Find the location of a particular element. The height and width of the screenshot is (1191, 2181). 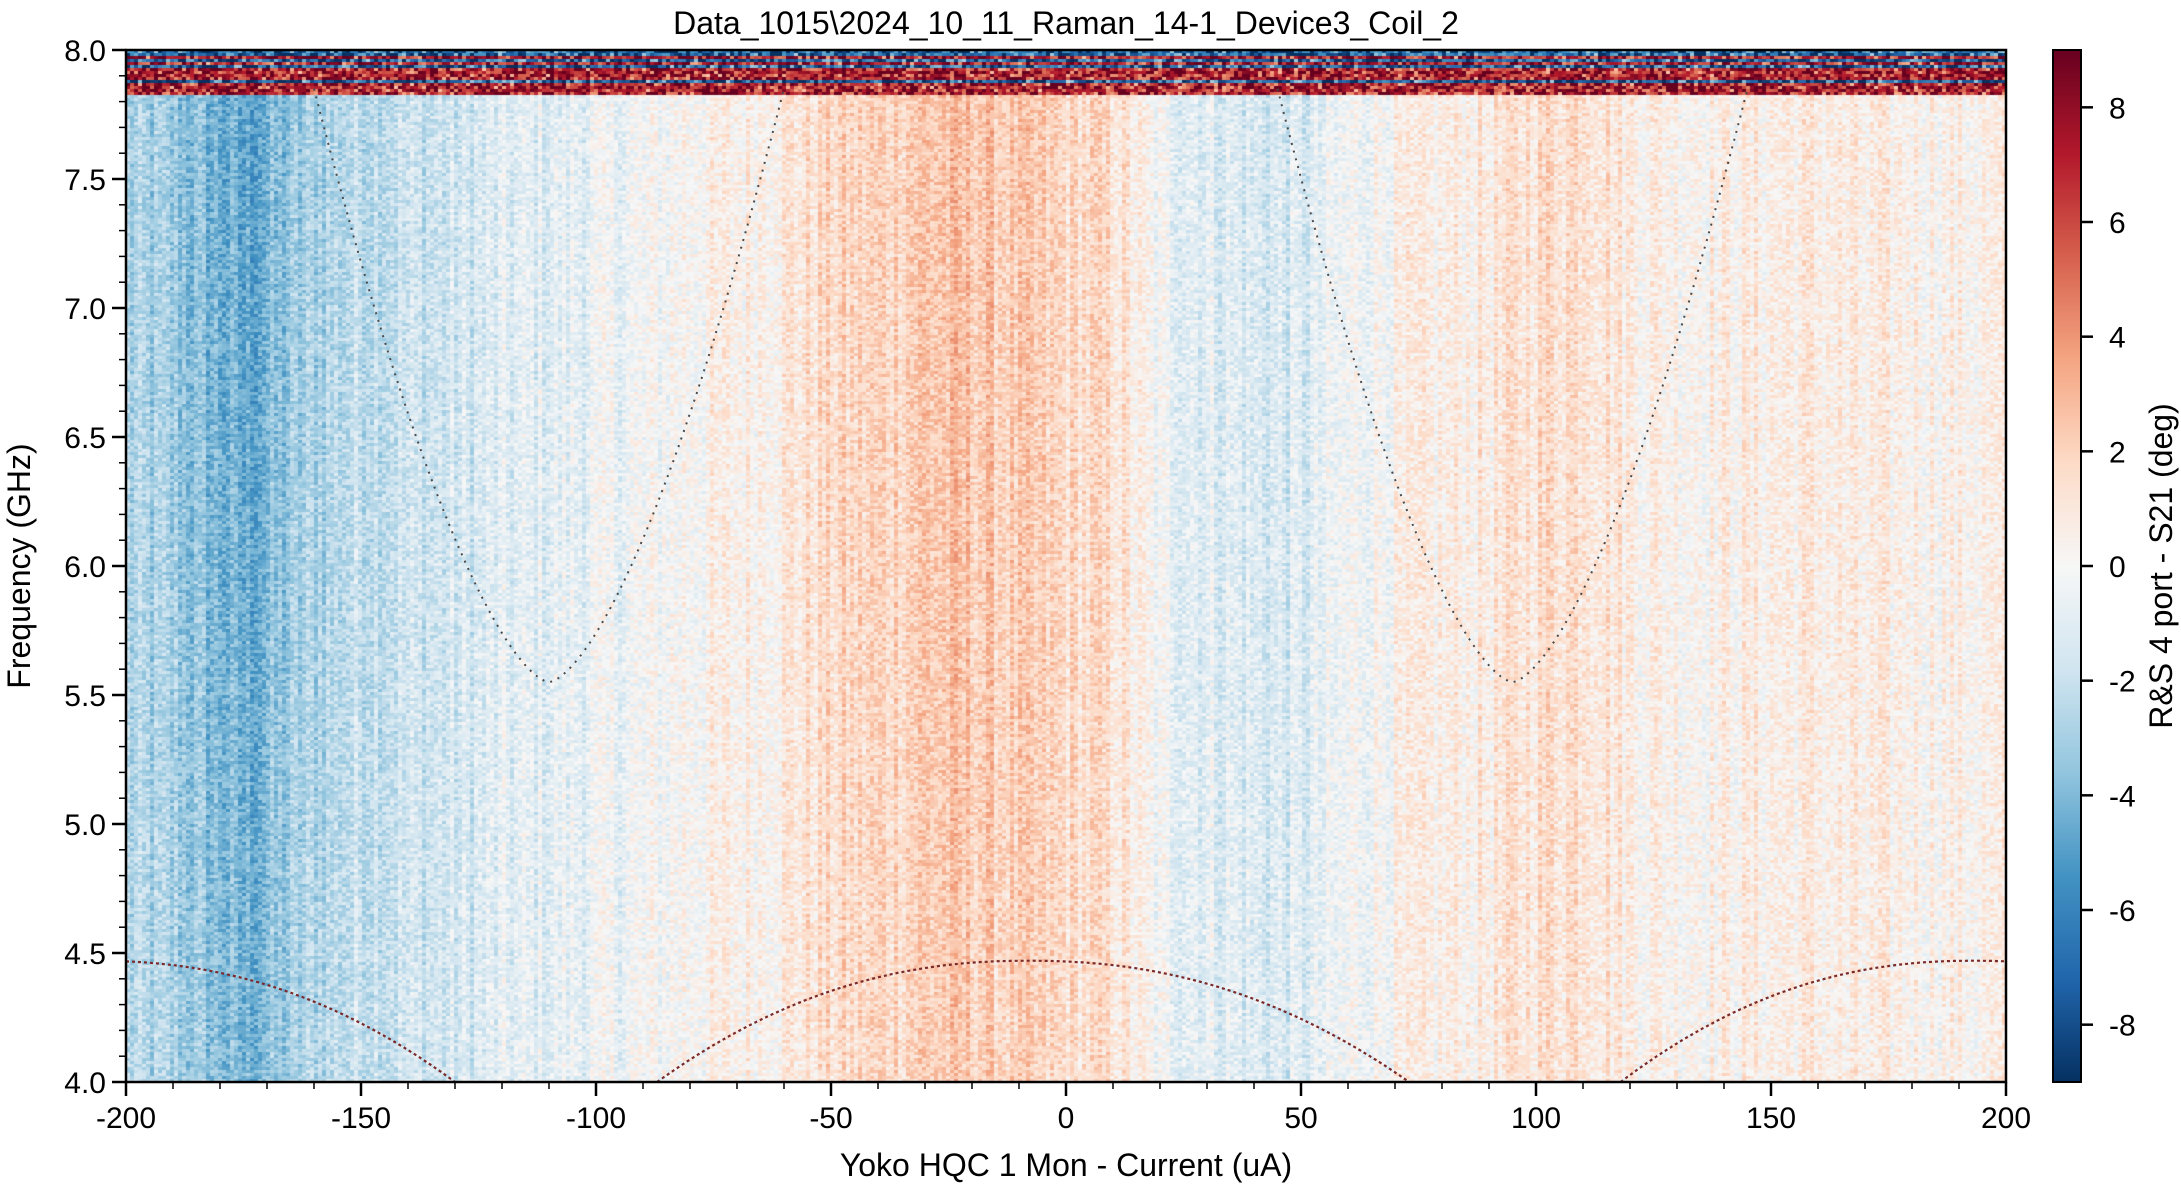

y-axis: 4.0 4.5 5.0 5.5 6.0 6.5 7.0 7.5 8.0 is located at coordinates (95, 567).